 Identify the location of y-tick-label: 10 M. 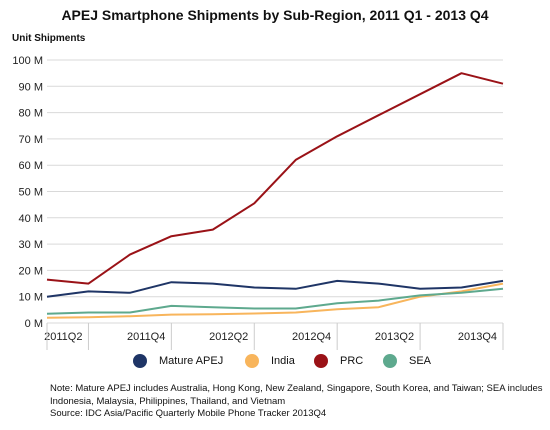
(31, 298).